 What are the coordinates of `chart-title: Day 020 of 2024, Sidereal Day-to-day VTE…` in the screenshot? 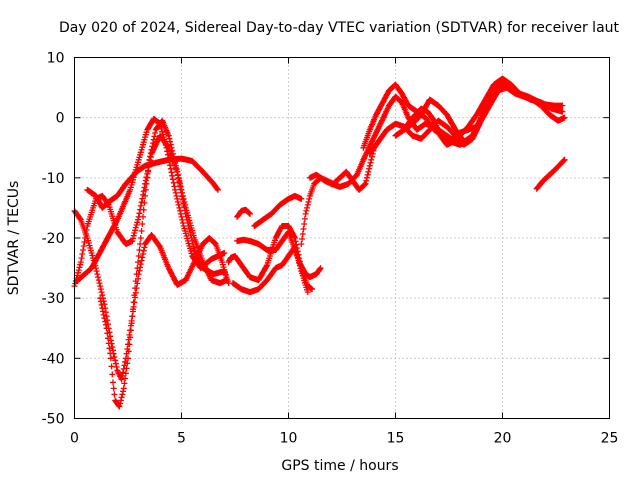 It's located at (339, 28).